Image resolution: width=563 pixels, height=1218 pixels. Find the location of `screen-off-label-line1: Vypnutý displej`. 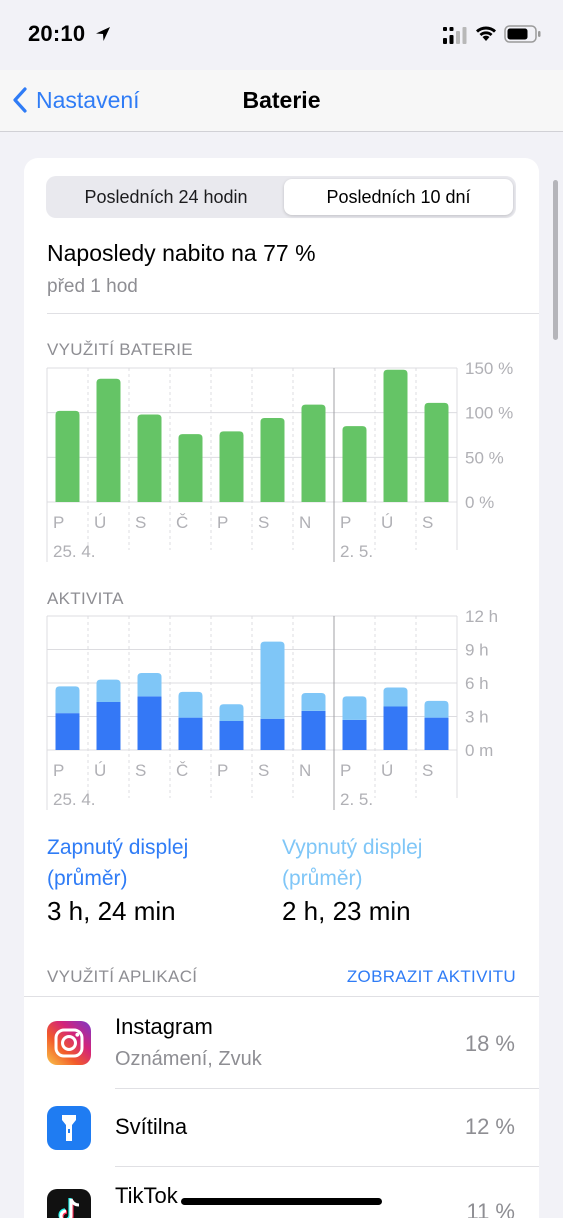

screen-off-label-line1: Vypnutý displej is located at coordinates (352, 847).